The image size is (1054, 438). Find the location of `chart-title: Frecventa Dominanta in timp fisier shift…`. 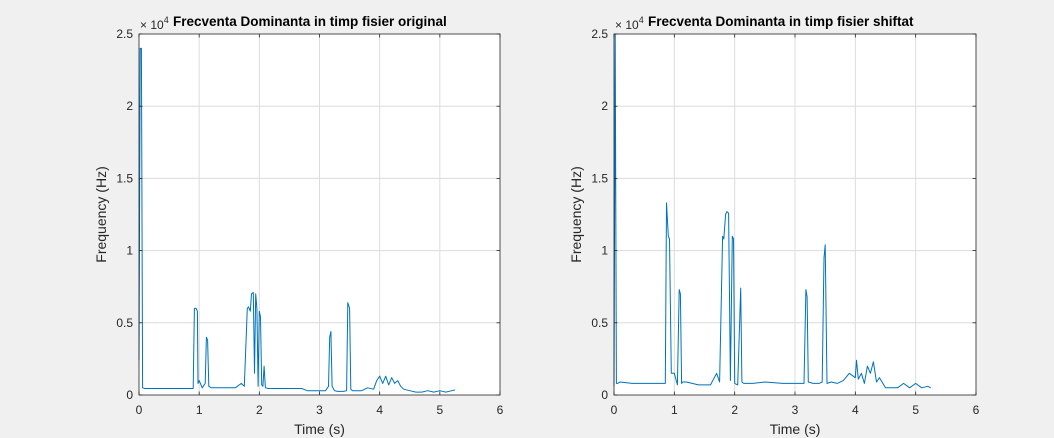

chart-title: Frecventa Dominanta in timp fisier shift… is located at coordinates (781, 21).